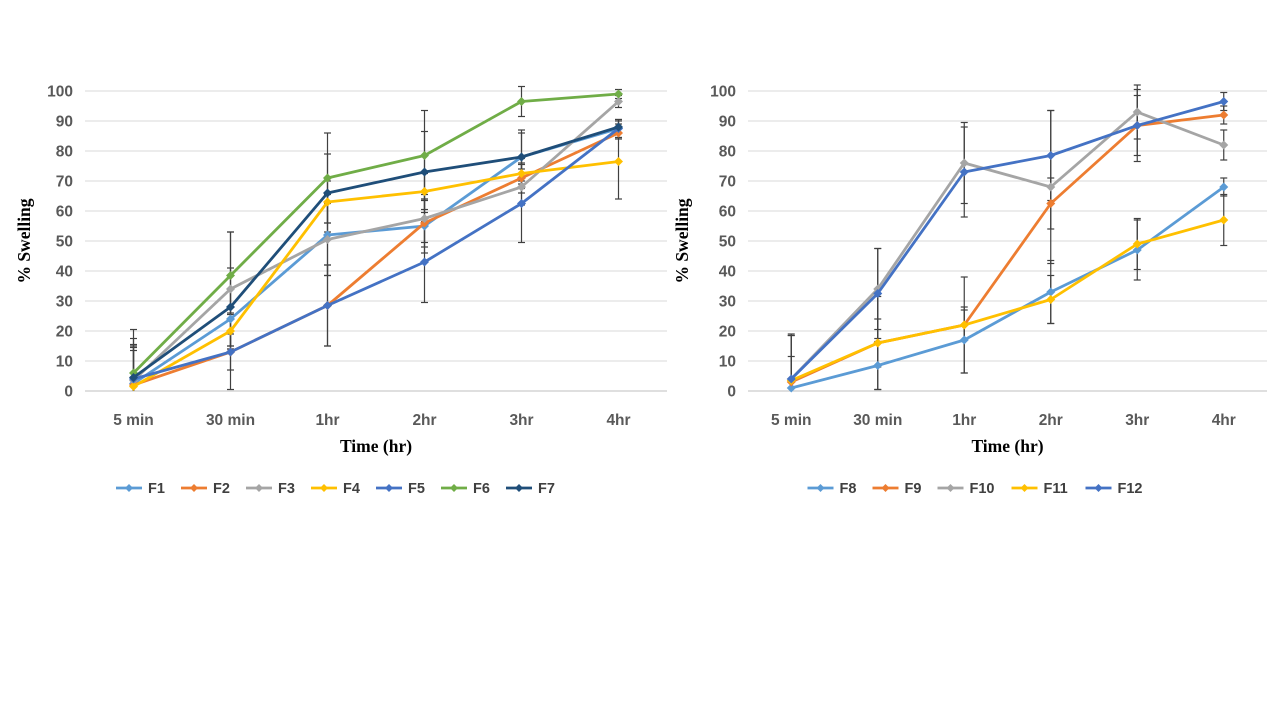 The image size is (1280, 720). I want to click on legend-label-F12: F12, so click(1130, 489).